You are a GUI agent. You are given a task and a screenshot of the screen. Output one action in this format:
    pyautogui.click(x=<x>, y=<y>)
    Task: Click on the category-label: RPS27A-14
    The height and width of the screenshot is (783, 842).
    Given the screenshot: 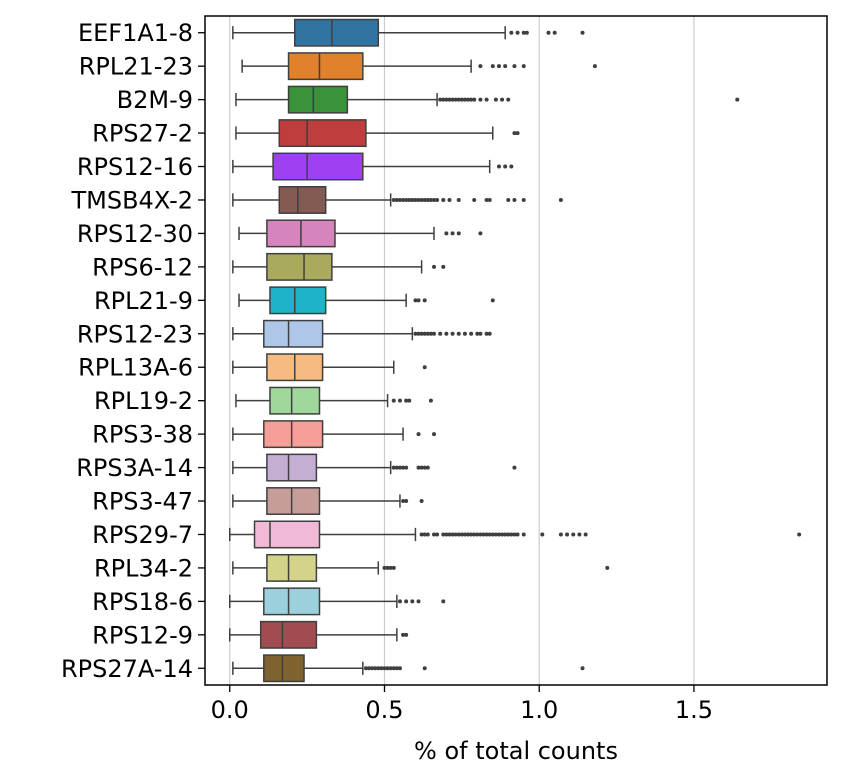 What is the action you would take?
    pyautogui.click(x=127, y=669)
    